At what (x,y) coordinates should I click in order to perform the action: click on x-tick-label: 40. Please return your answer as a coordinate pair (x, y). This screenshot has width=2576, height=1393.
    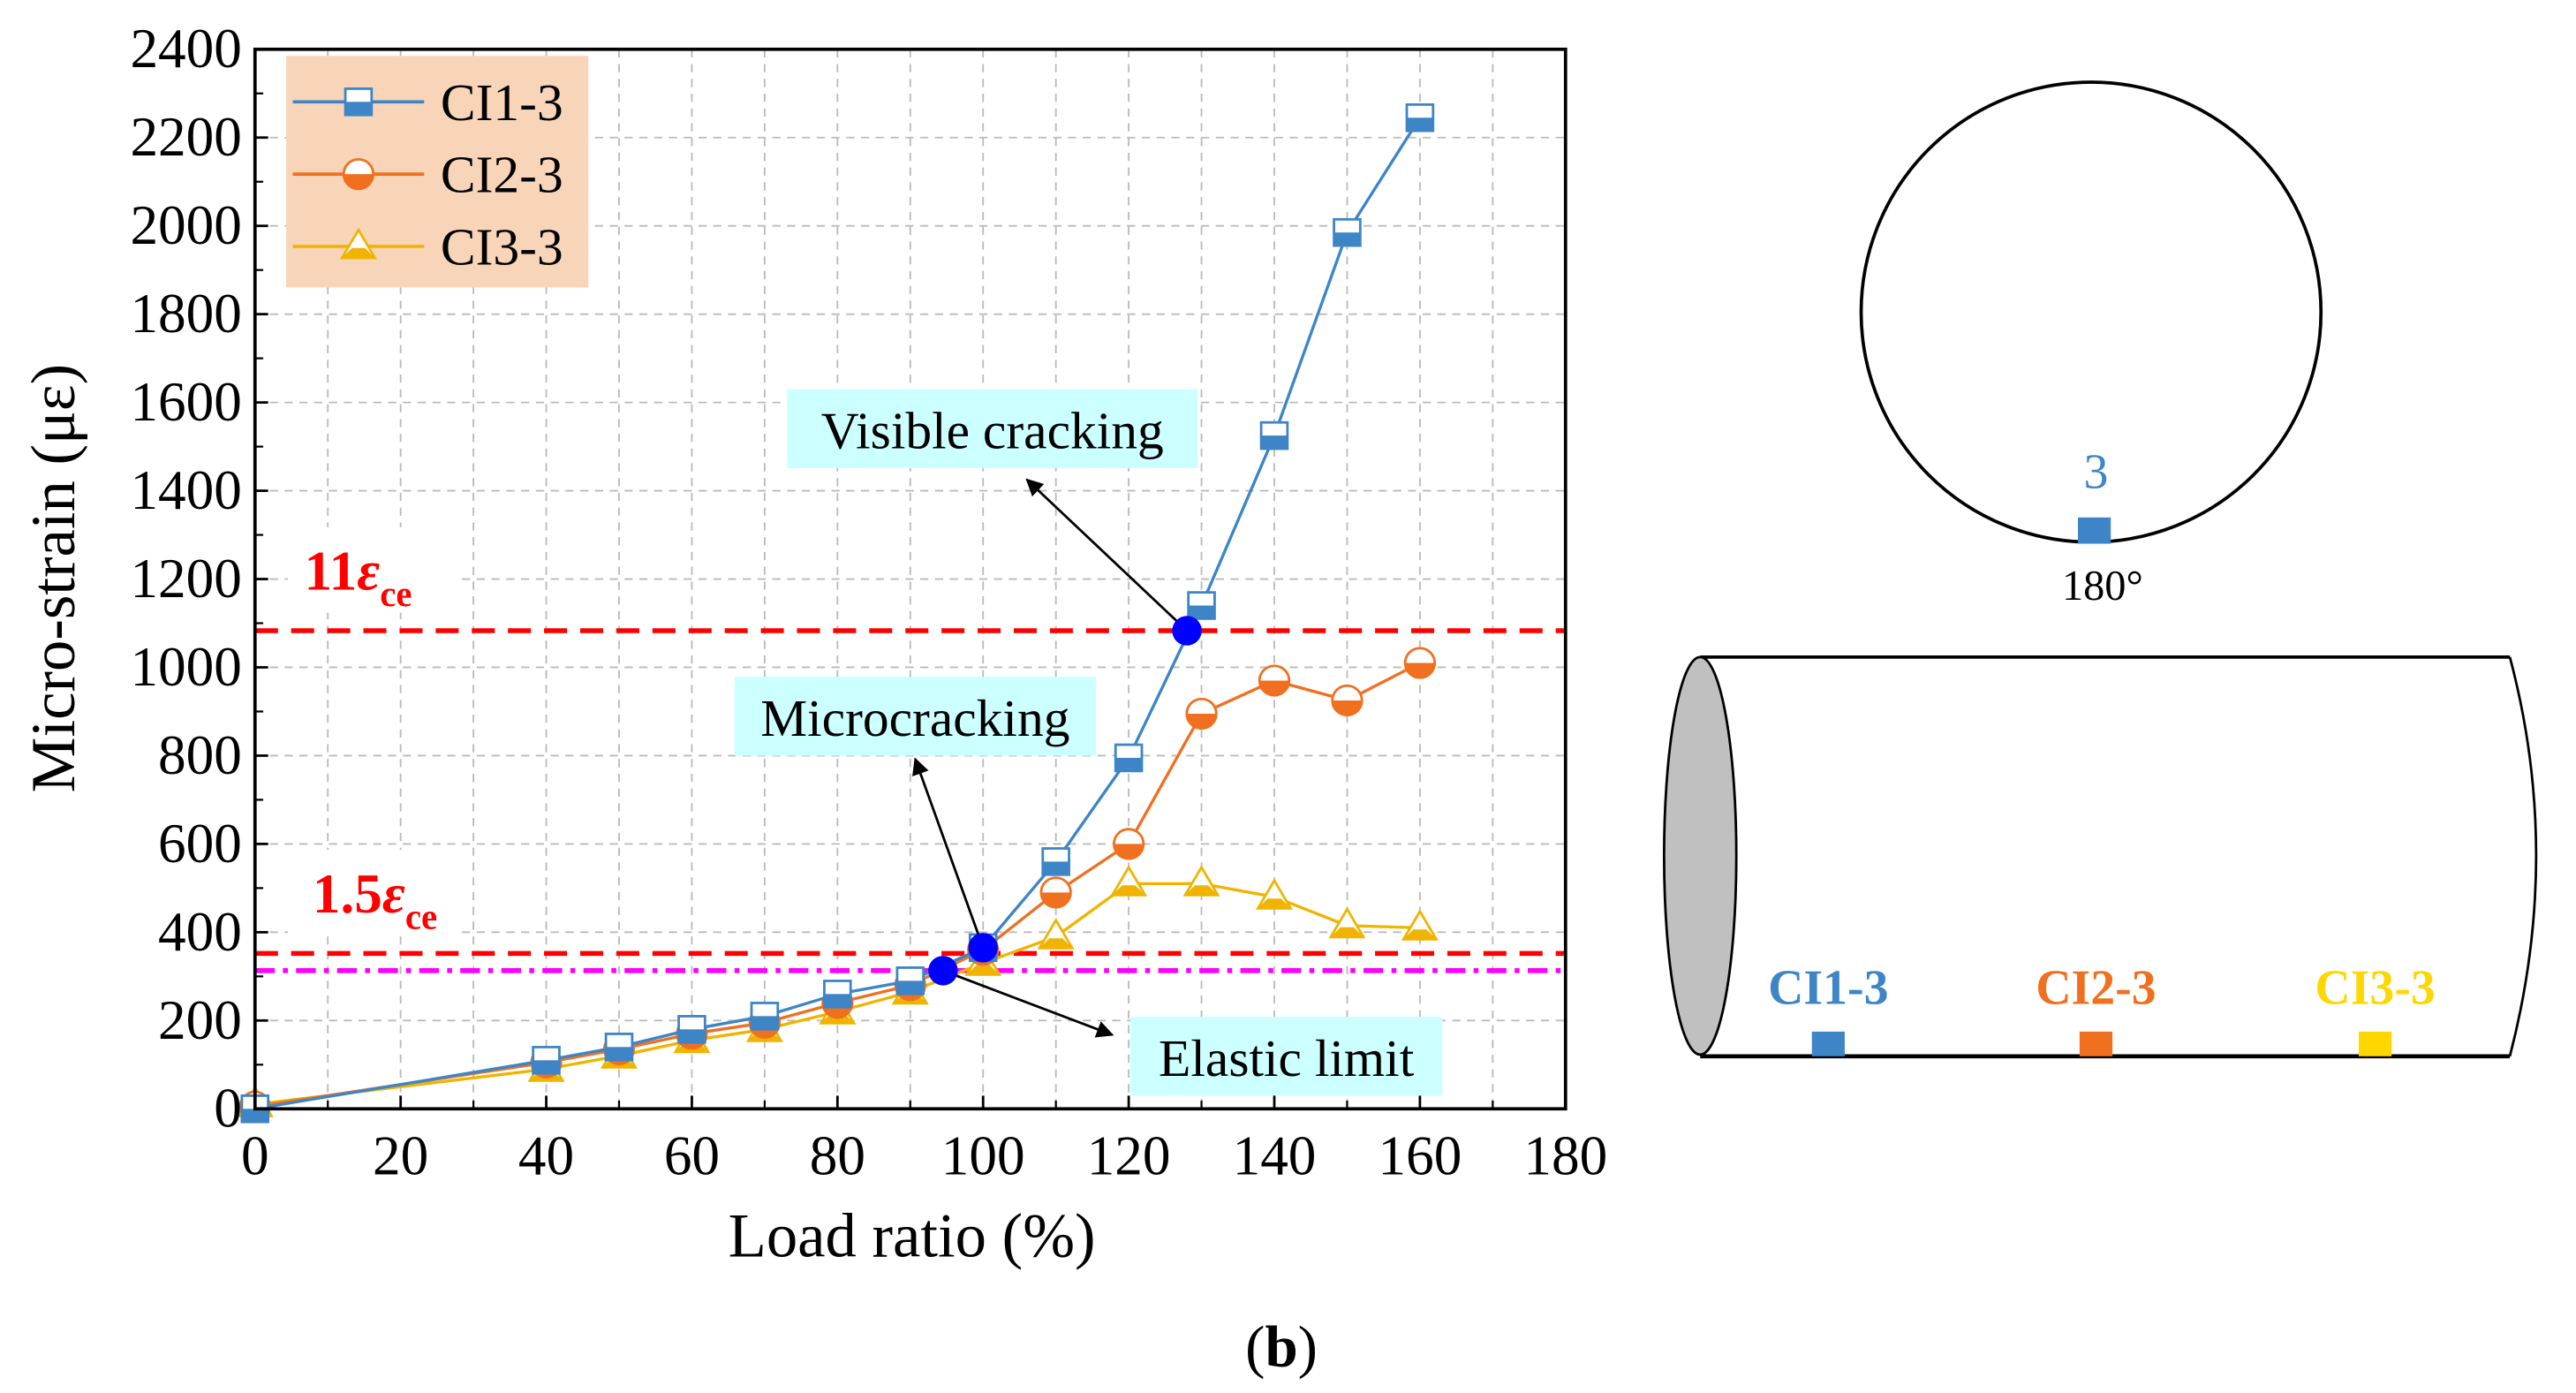
    Looking at the image, I should click on (546, 1156).